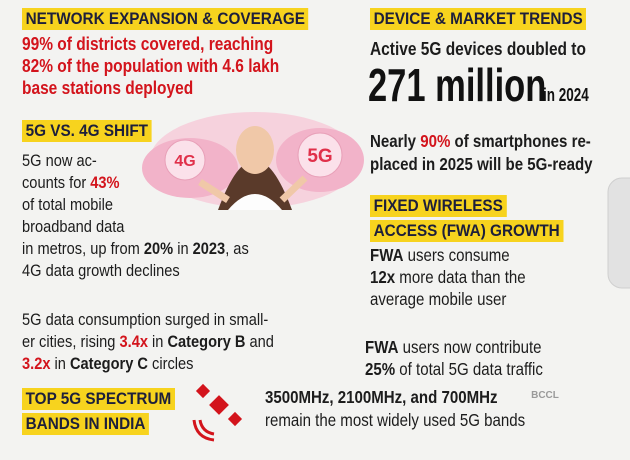 The width and height of the screenshot is (630, 460). Describe the element at coordinates (456, 255) in the screenshot. I see `text-segment: users consume` at that location.